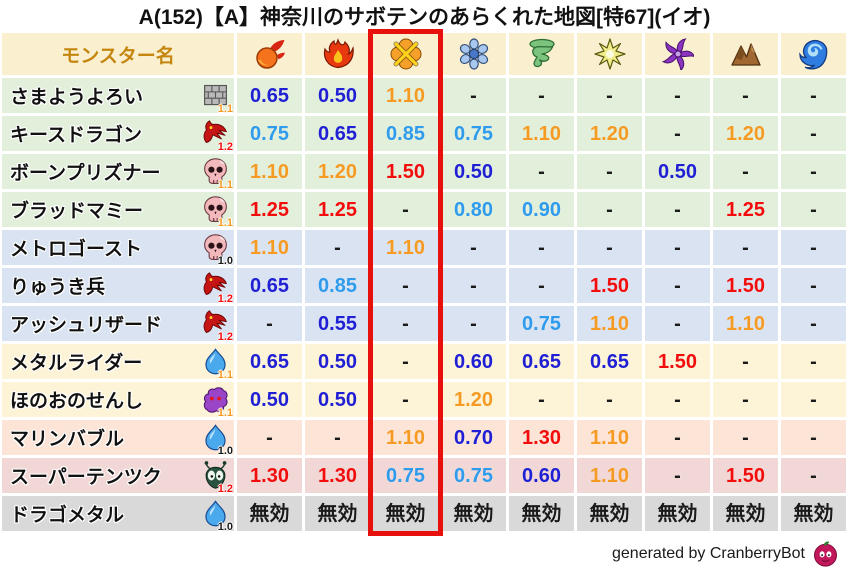 The image size is (849, 583). What do you see at coordinates (337, 285) in the screenshot?
I see `resistance-value: 0.85` at bounding box center [337, 285].